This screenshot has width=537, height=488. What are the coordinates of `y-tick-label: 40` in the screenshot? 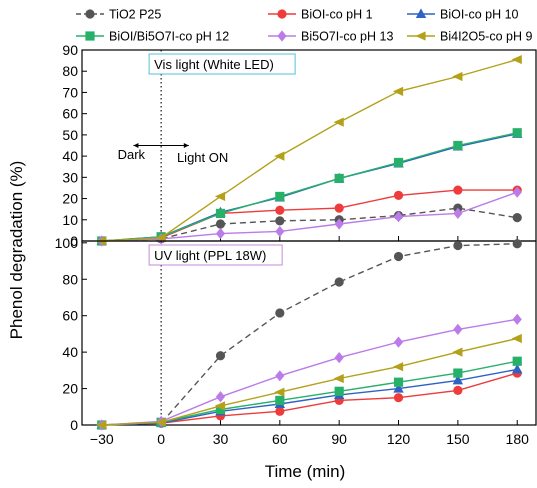 It's located at (70, 352).